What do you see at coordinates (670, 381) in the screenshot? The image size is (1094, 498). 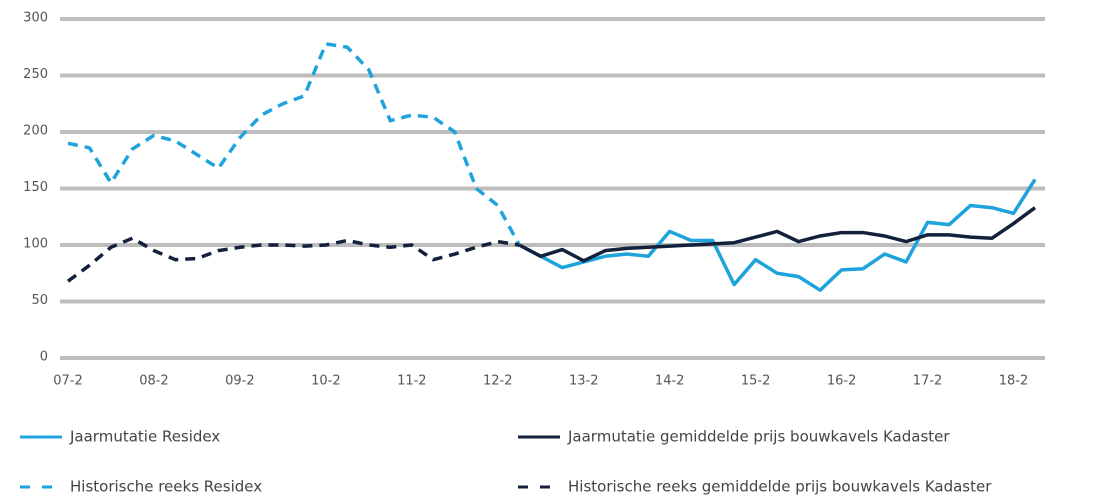 I see `x-tick-label: 14-2` at bounding box center [670, 381].